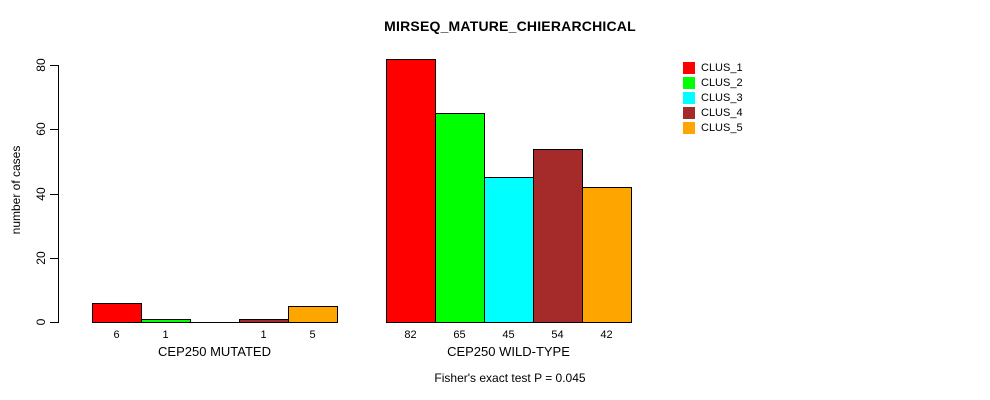 The image size is (990, 400). What do you see at coordinates (607, 255) in the screenshot?
I see `bar-clus_5-wildtype` at bounding box center [607, 255].